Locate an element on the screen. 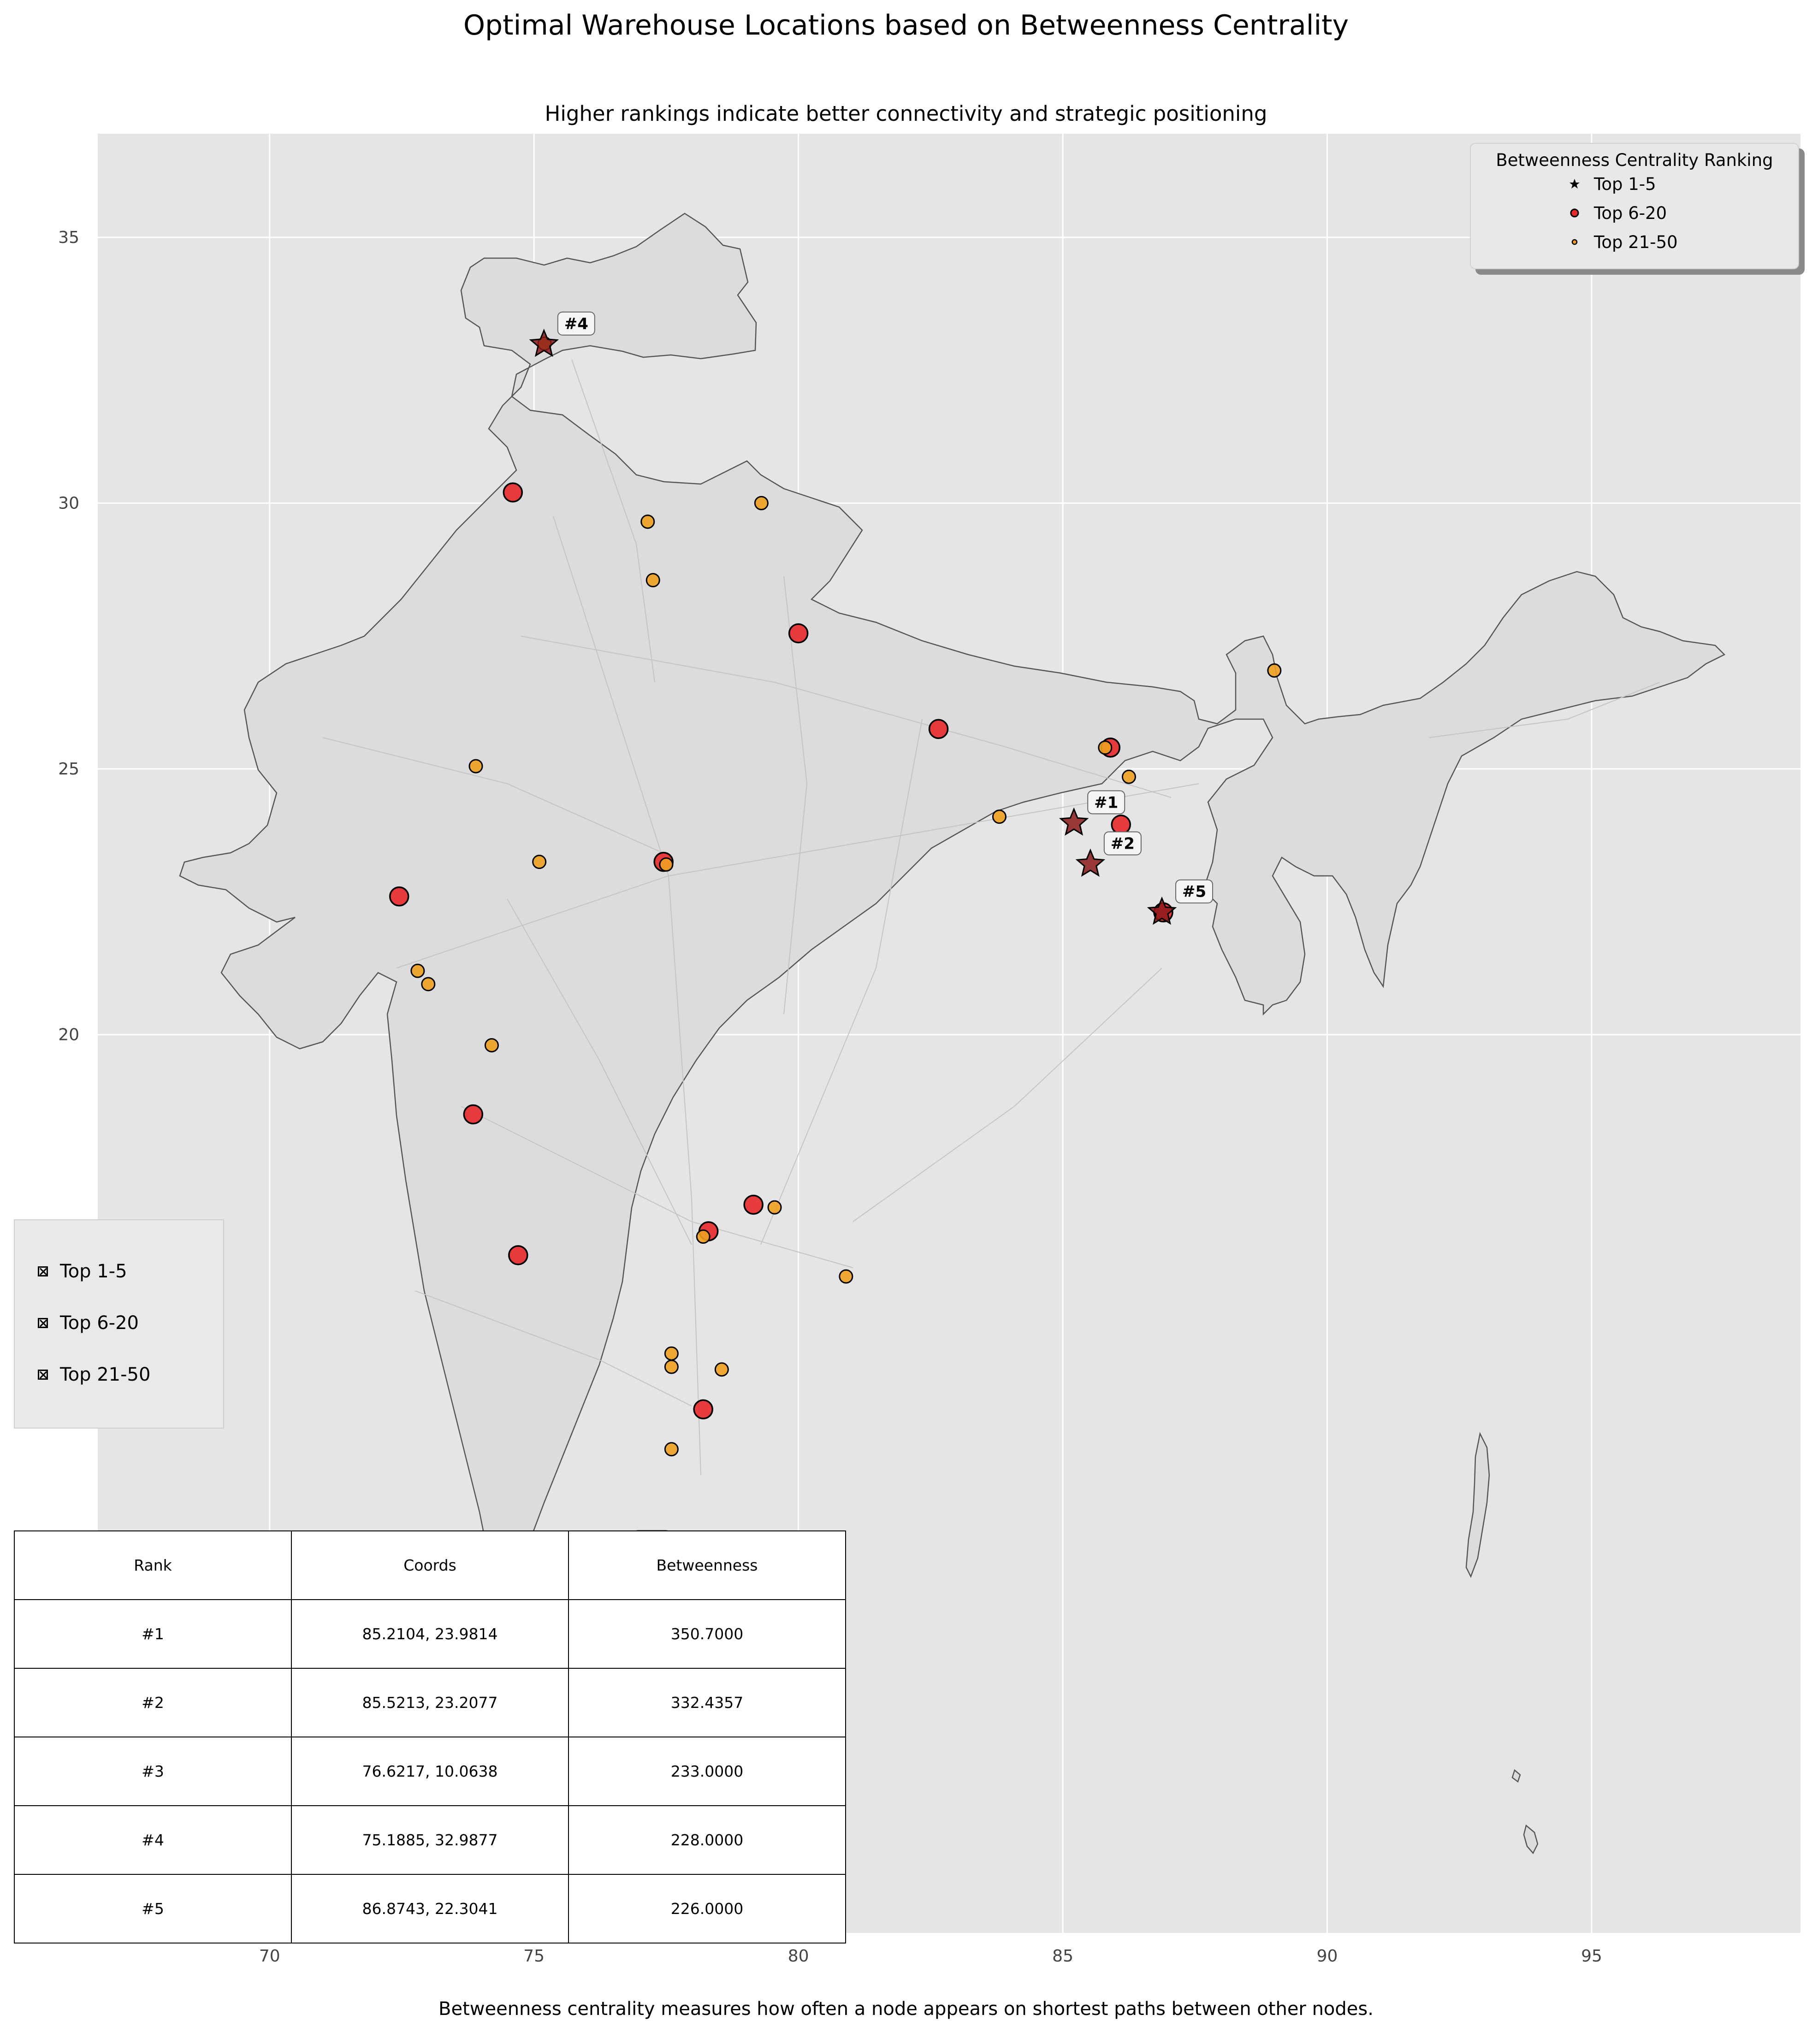 The height and width of the screenshot is (2044, 1812). table-cell: 350.7000 is located at coordinates (707, 1634).